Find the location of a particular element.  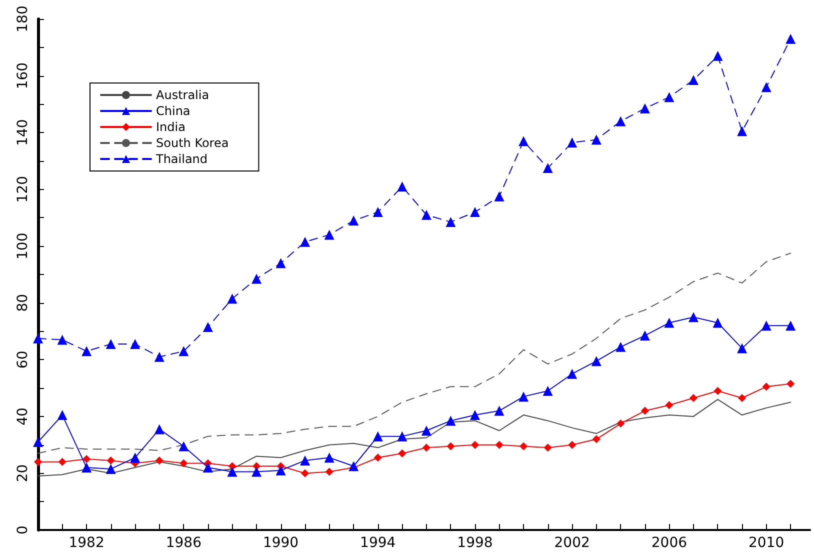

y-tick-label: 60 is located at coordinates (23, 359).